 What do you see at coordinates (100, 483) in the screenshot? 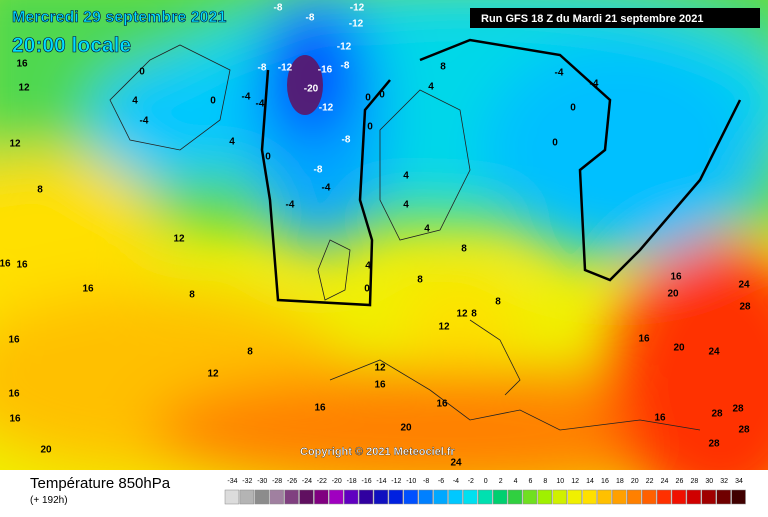
I see `footer-title: Température 850hPa` at bounding box center [100, 483].